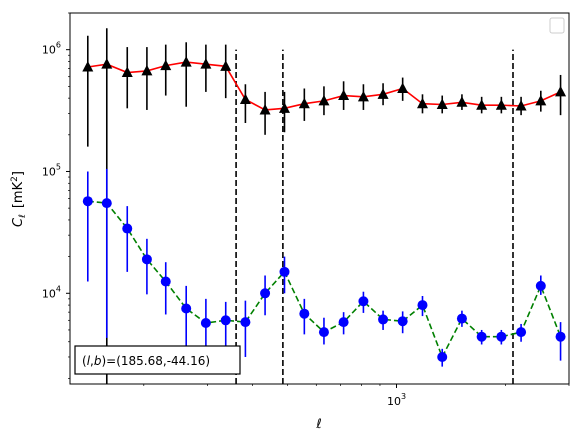 This screenshot has height=441, width=580. I want to click on annotation-frame, so click(157, 360).